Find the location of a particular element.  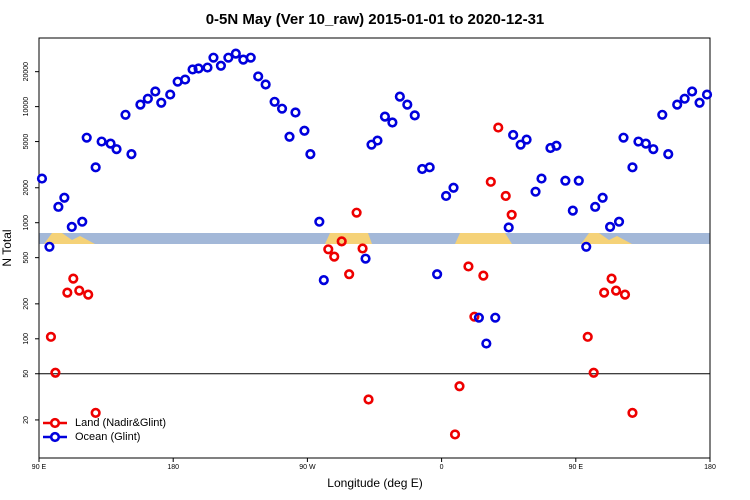

x-tick-label: 0 is located at coordinates (442, 467).